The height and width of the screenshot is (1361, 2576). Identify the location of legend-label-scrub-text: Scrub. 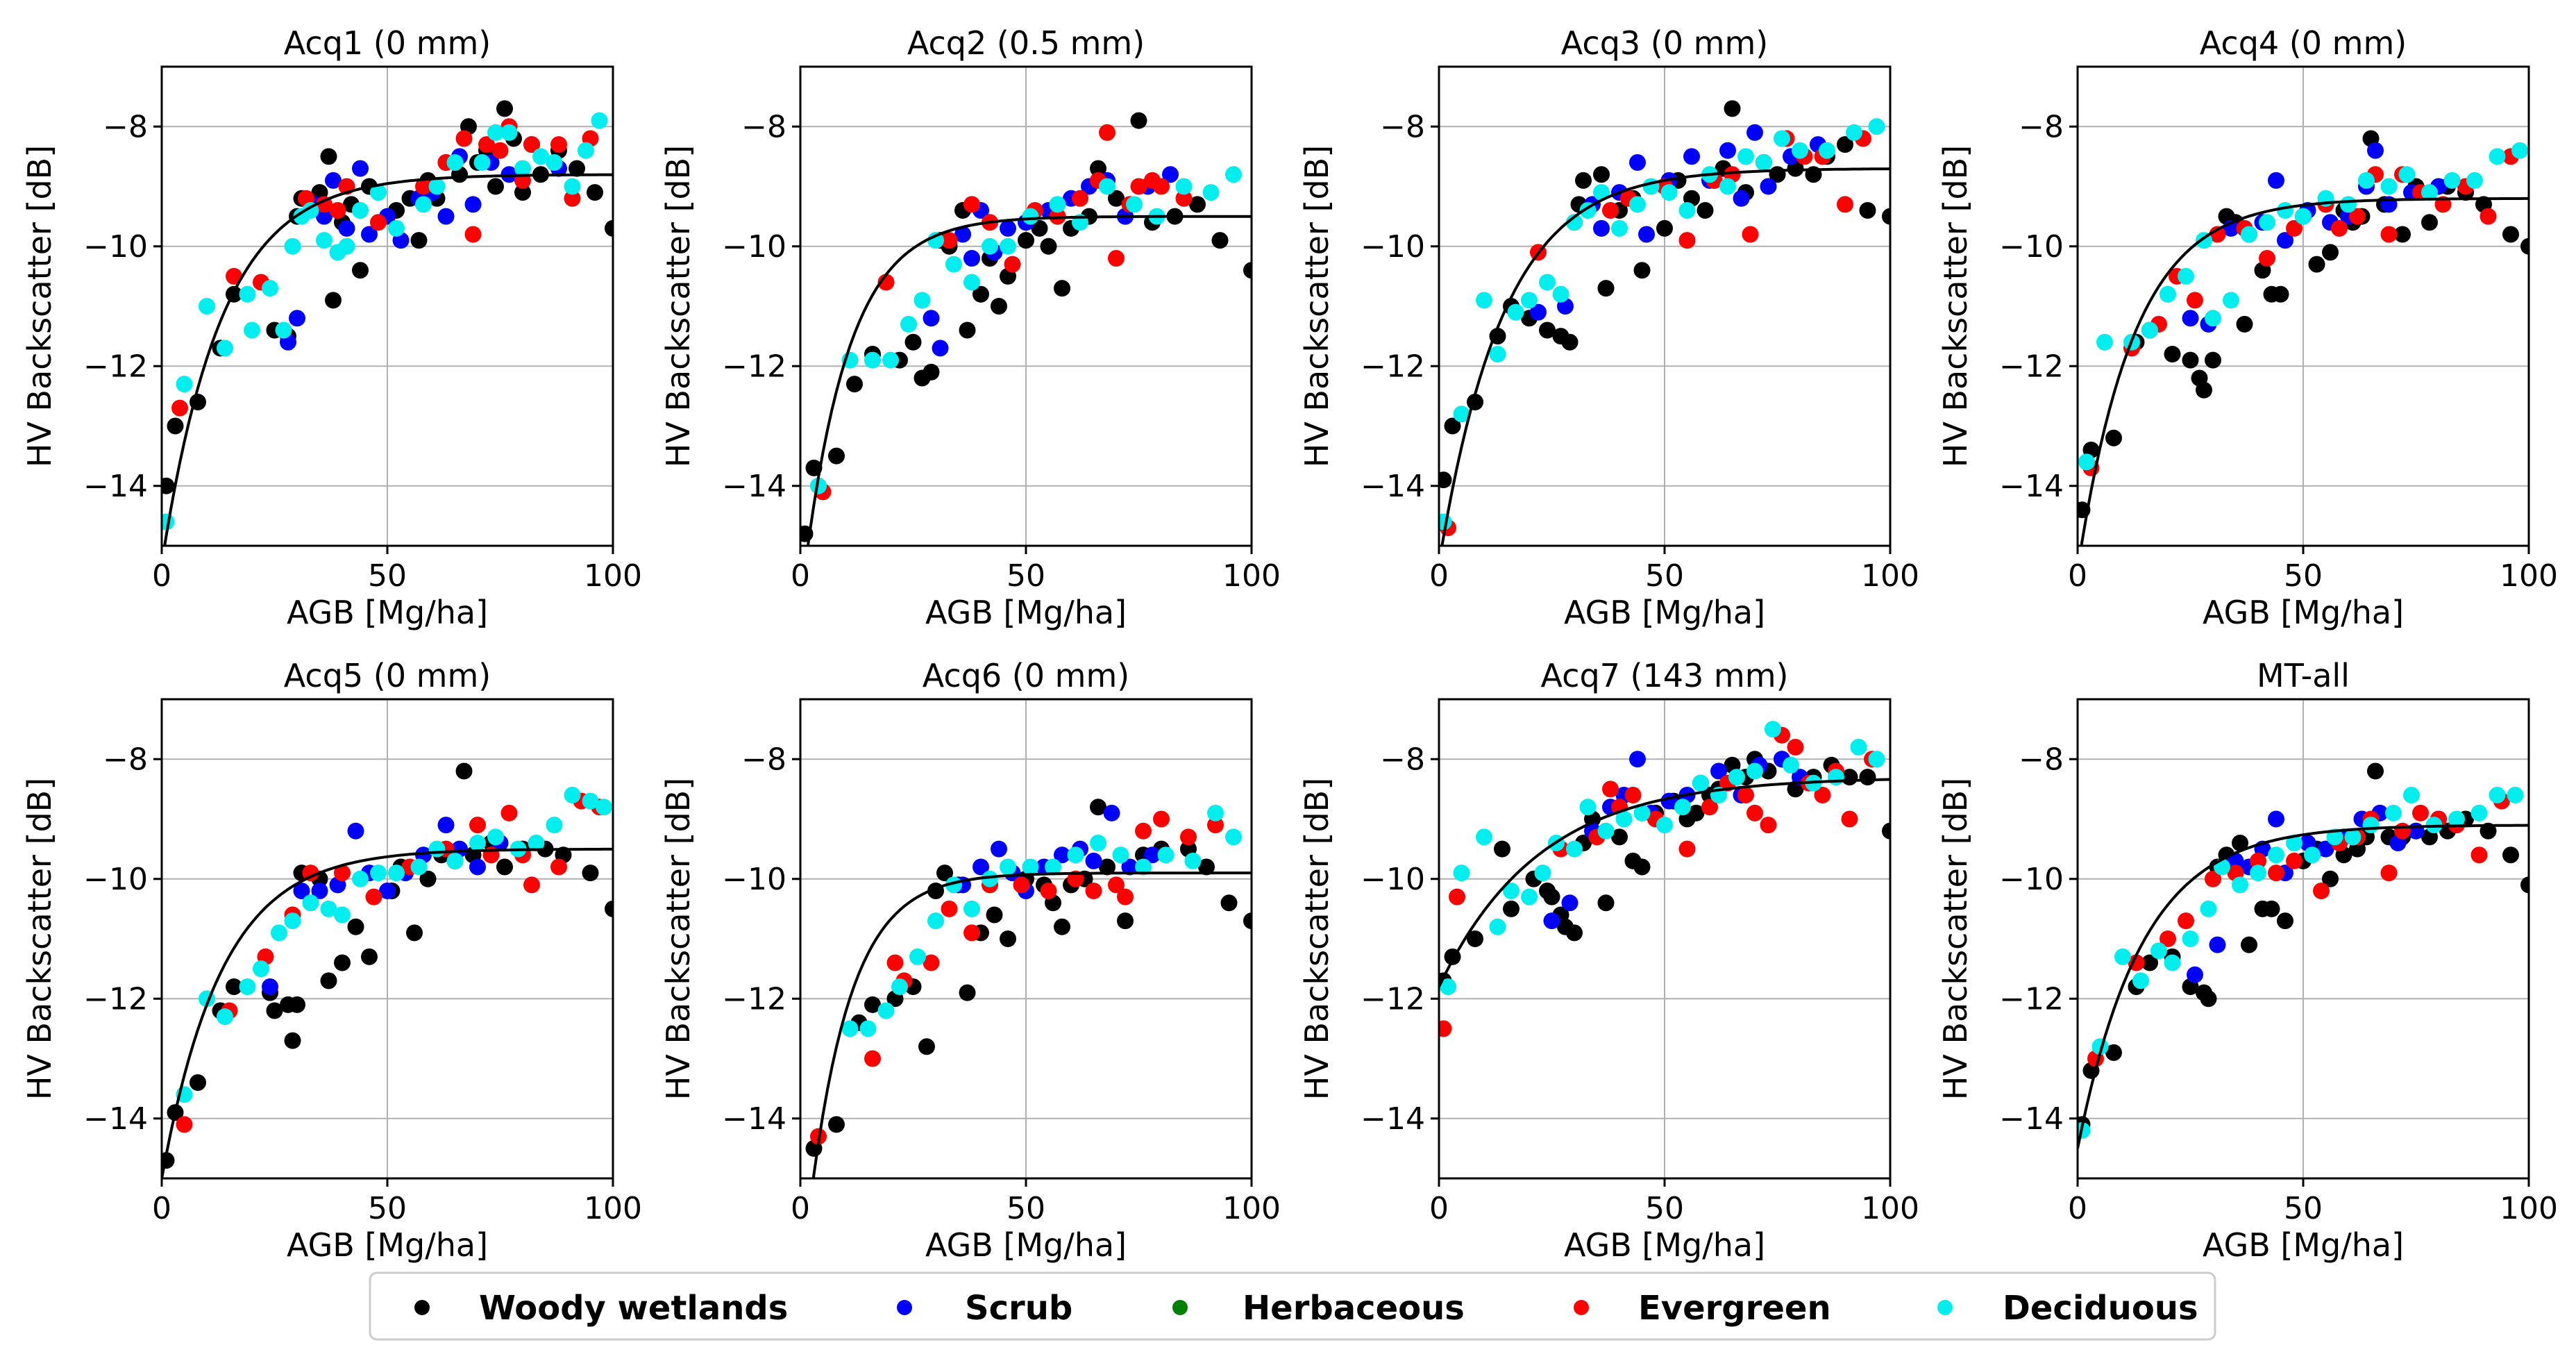
(1018, 1308).